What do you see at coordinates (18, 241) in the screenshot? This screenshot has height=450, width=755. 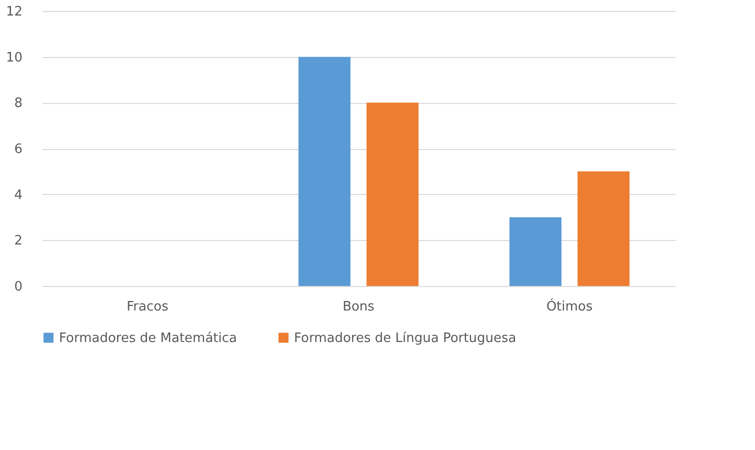 I see `y-tick-label: 2` at bounding box center [18, 241].